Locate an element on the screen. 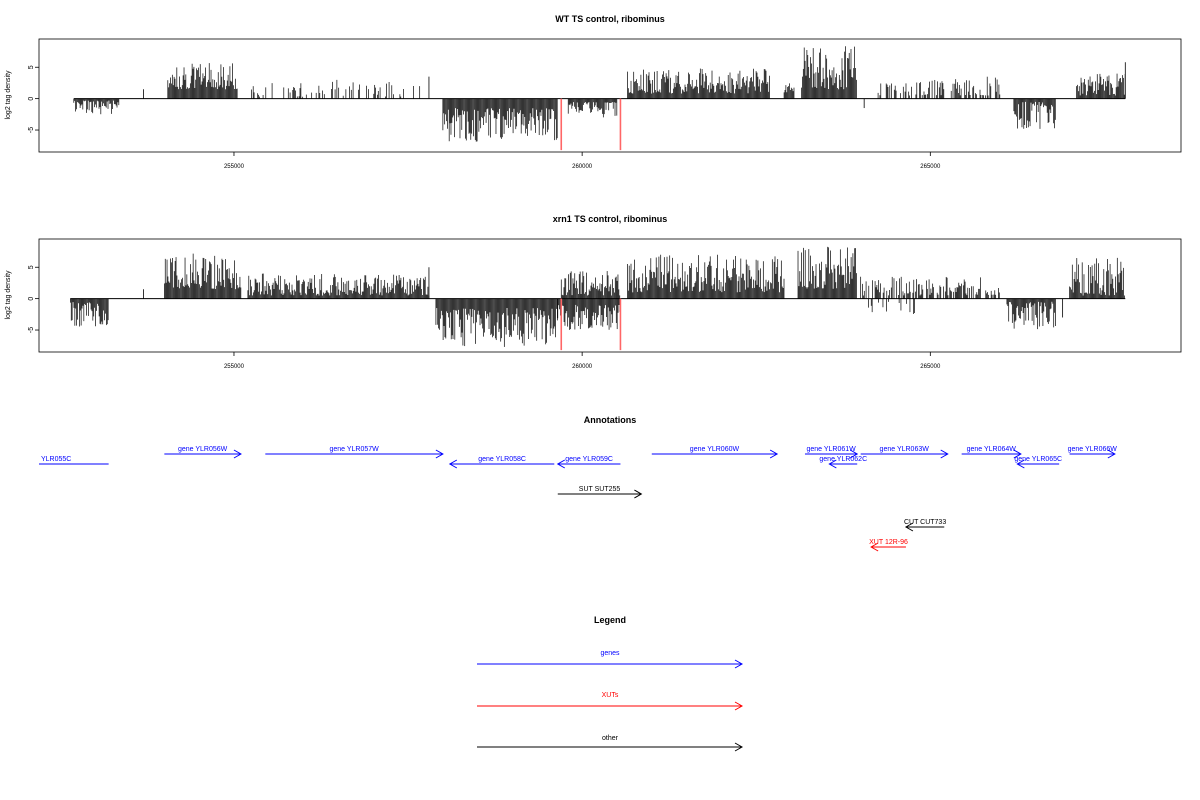  panel-title: xrn1 TS control, ribominus is located at coordinates (610, 219).